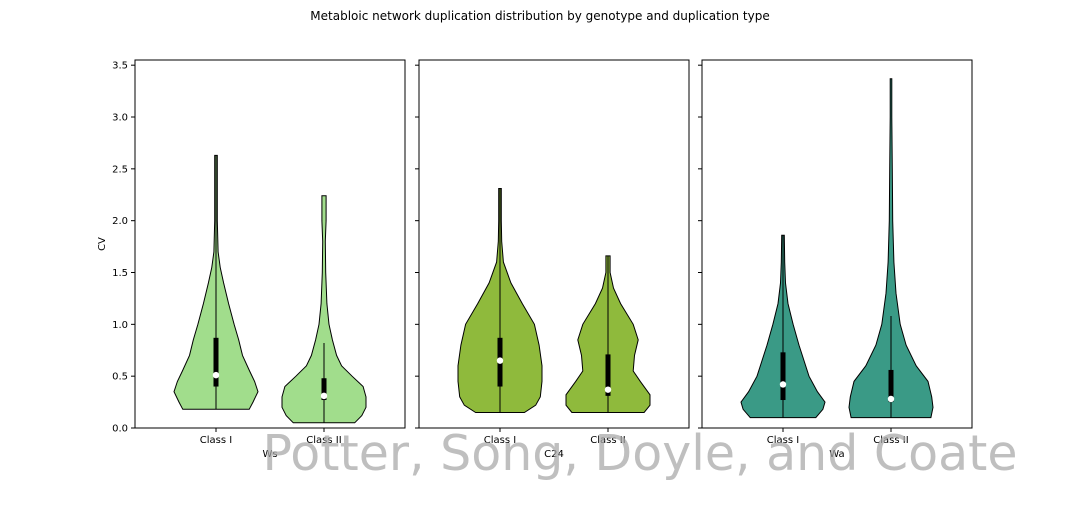 The height and width of the screenshot is (508, 1080). What do you see at coordinates (120, 325) in the screenshot?
I see `y-tick-label: 1.0` at bounding box center [120, 325].